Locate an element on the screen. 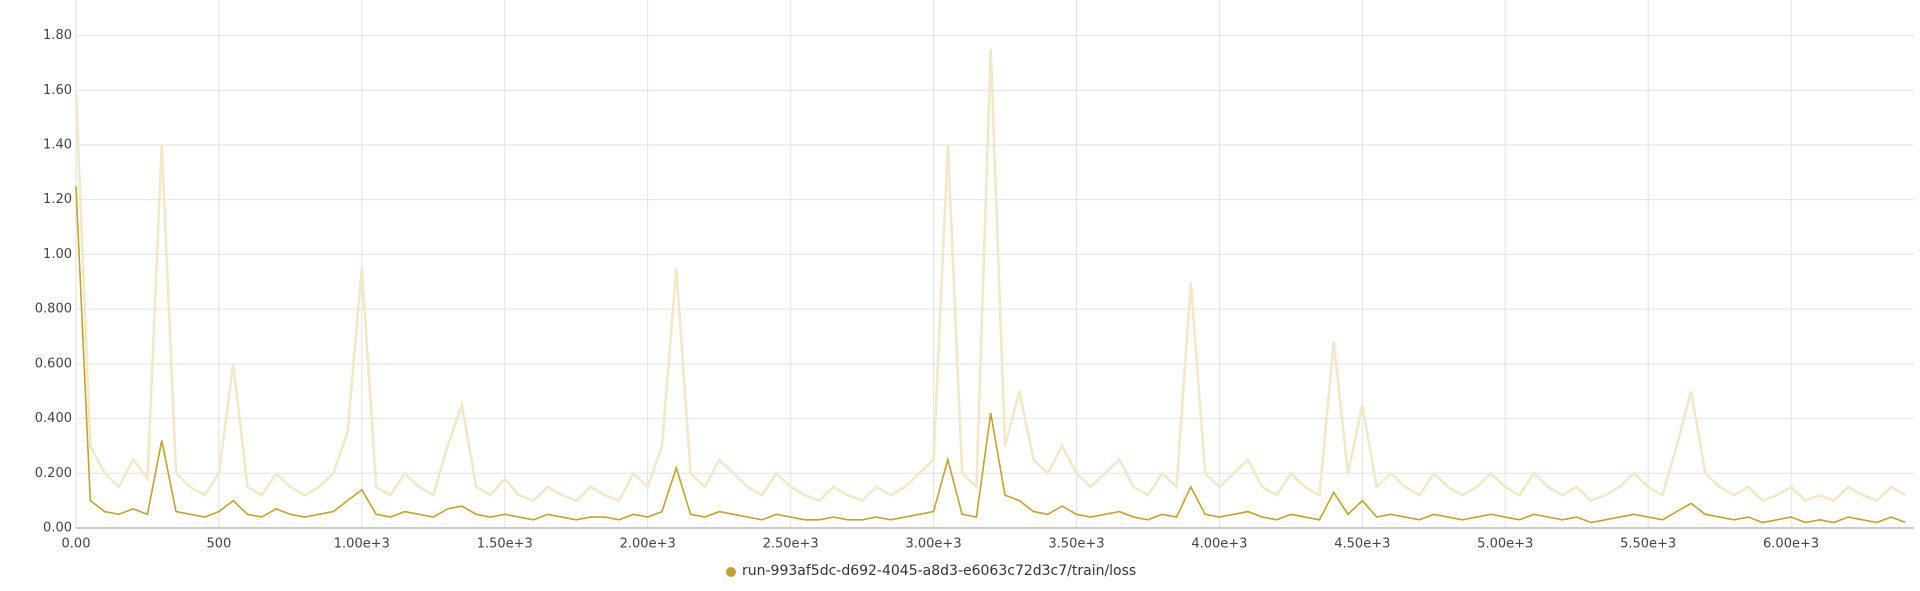  y-tick-label: 1.20 is located at coordinates (57, 199).